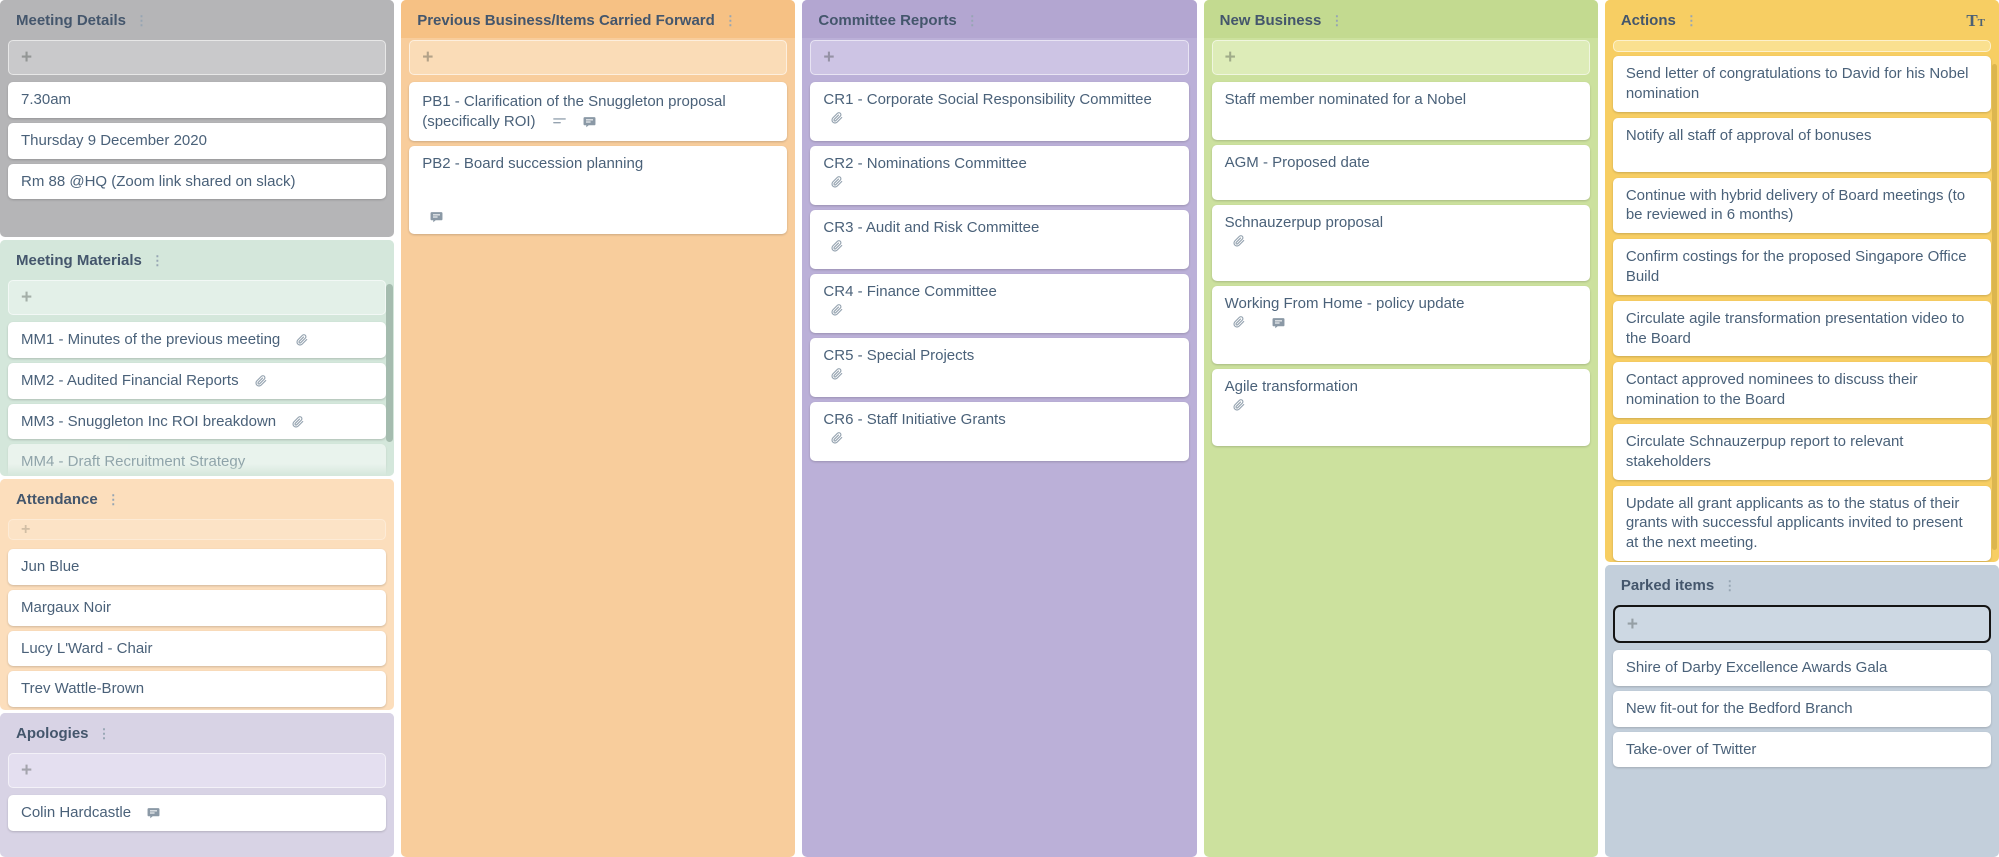 This screenshot has height=857, width=1999. I want to click on card-text: CR6 - Staff Initiative Grants, so click(914, 419).